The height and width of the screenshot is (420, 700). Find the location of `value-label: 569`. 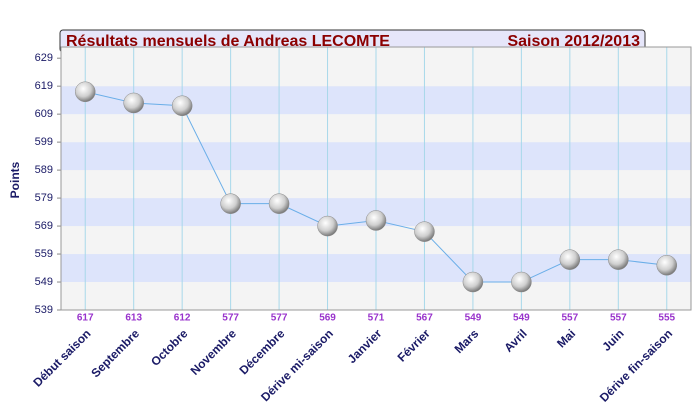

value-label: 569 is located at coordinates (327, 318).